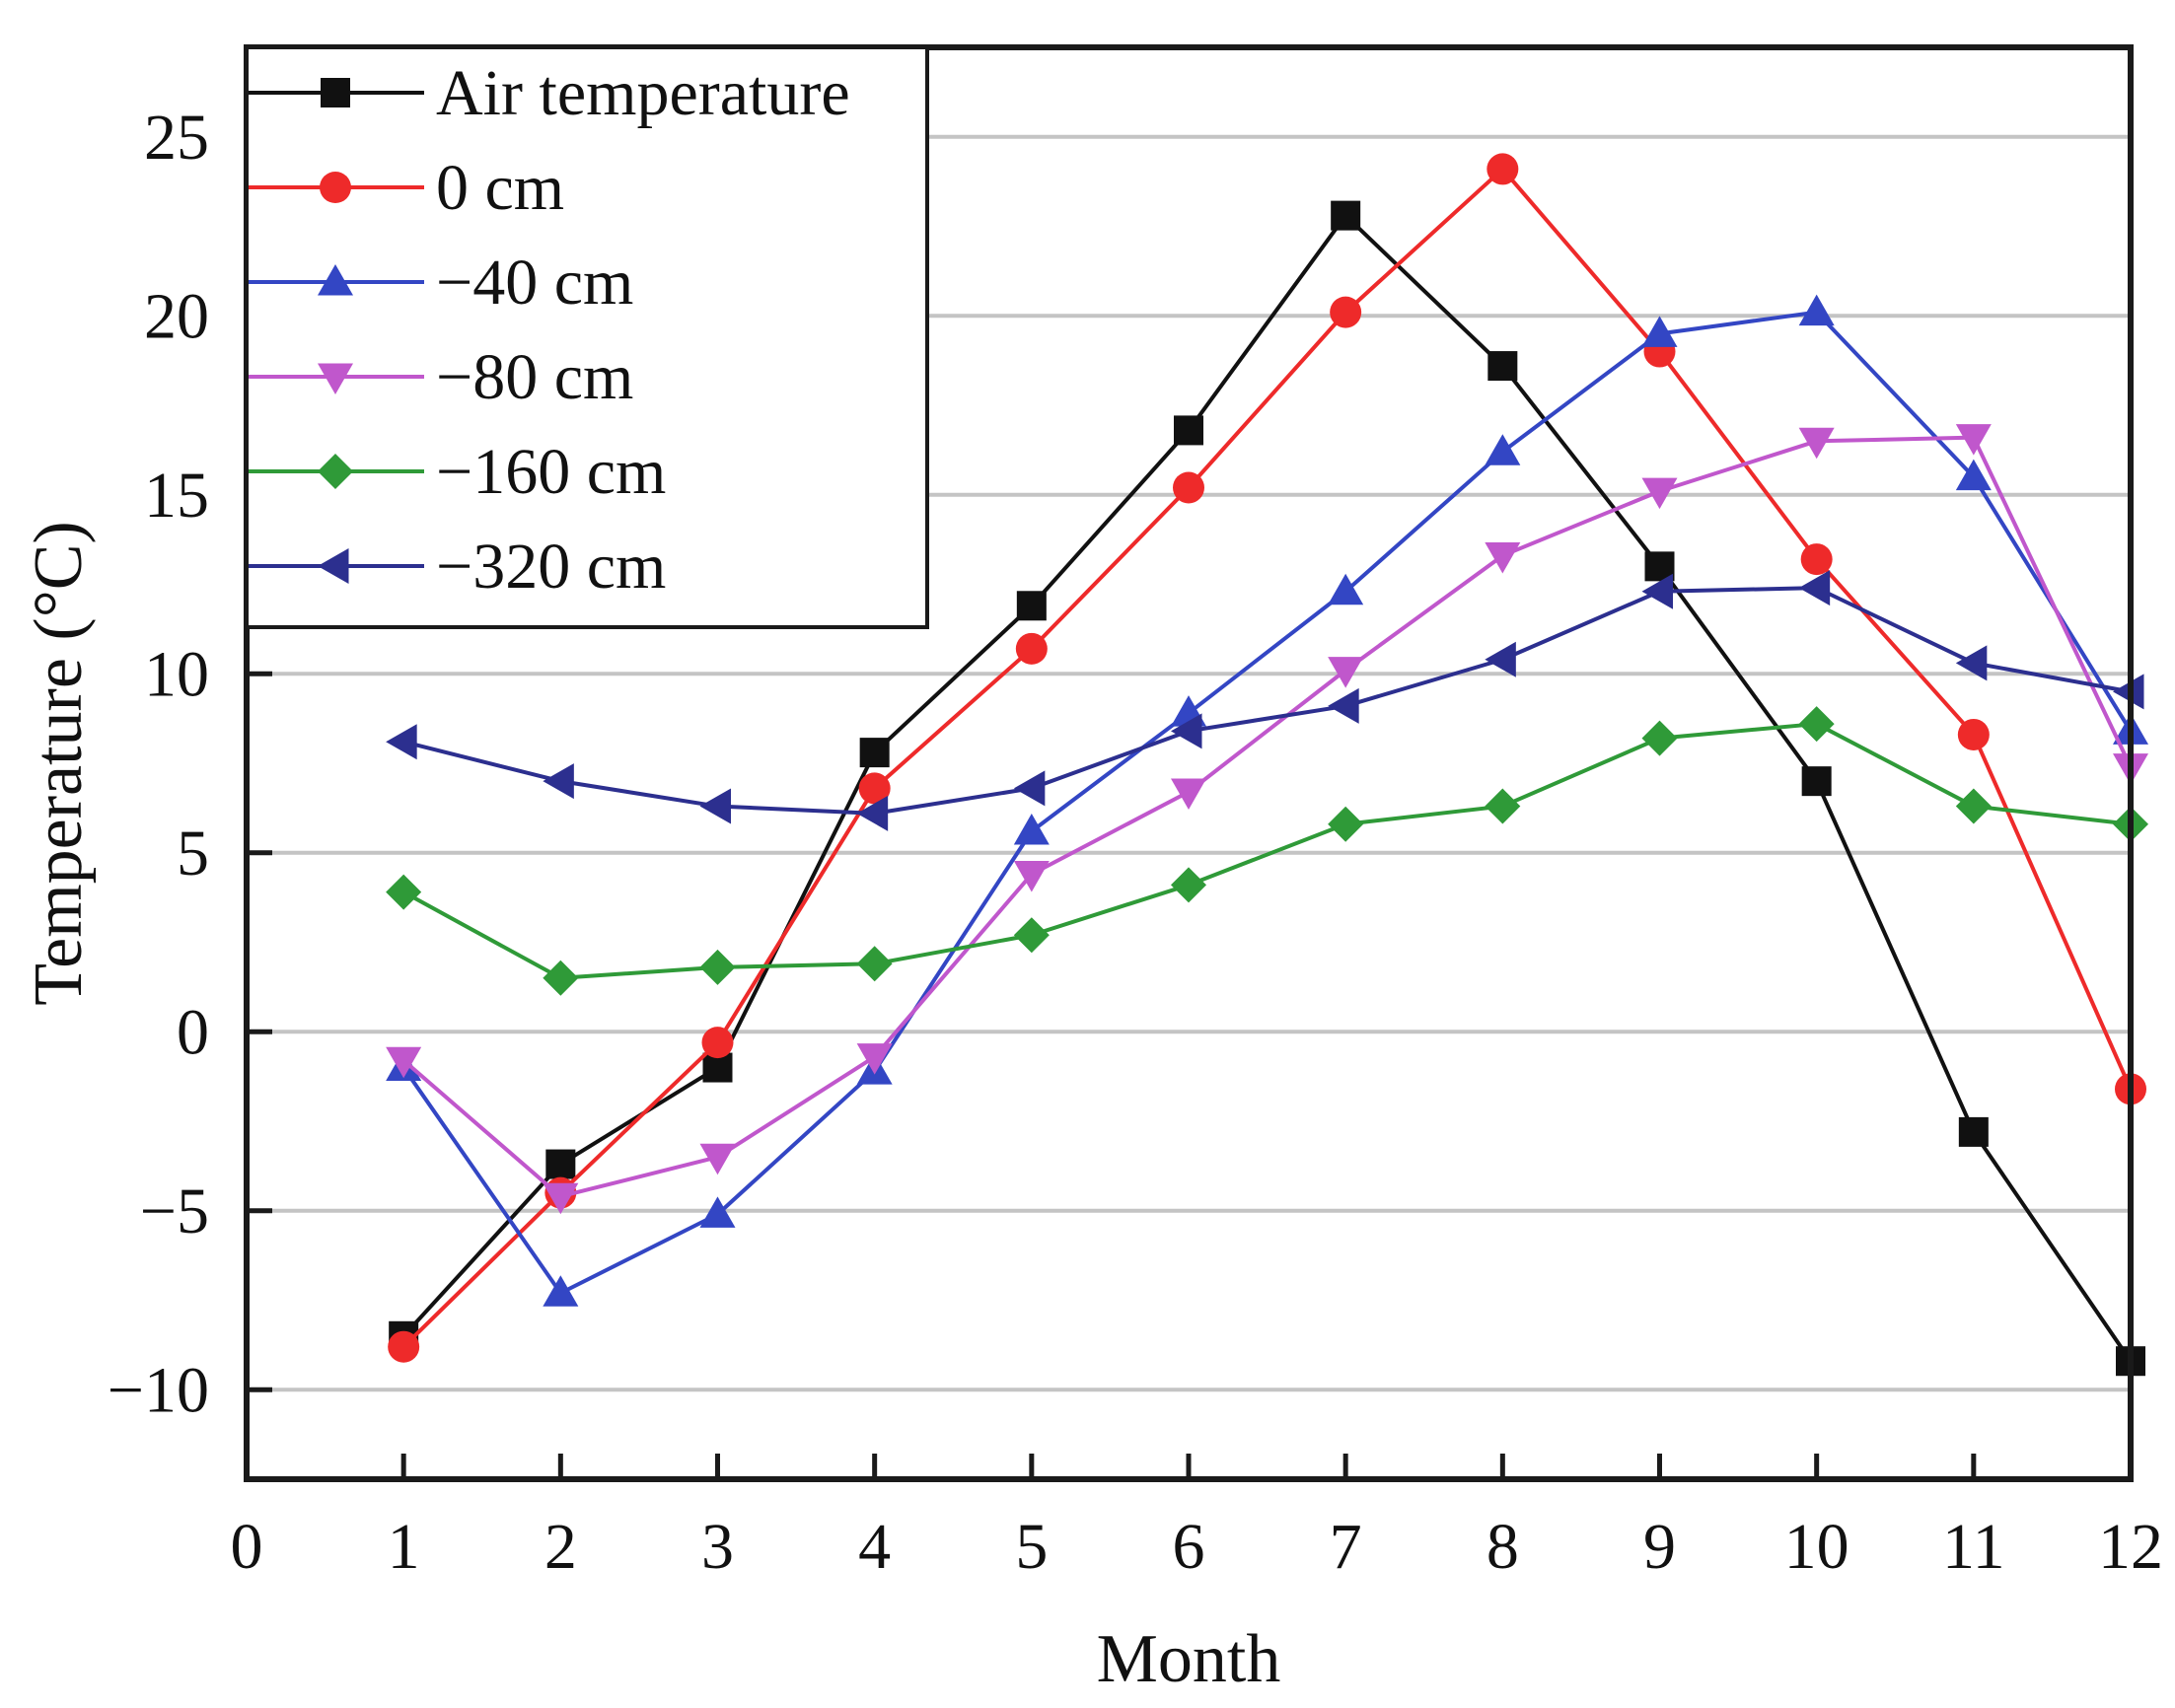  I want to click on legend-item-minus-40-cm: −40 cm, so click(441, 283).